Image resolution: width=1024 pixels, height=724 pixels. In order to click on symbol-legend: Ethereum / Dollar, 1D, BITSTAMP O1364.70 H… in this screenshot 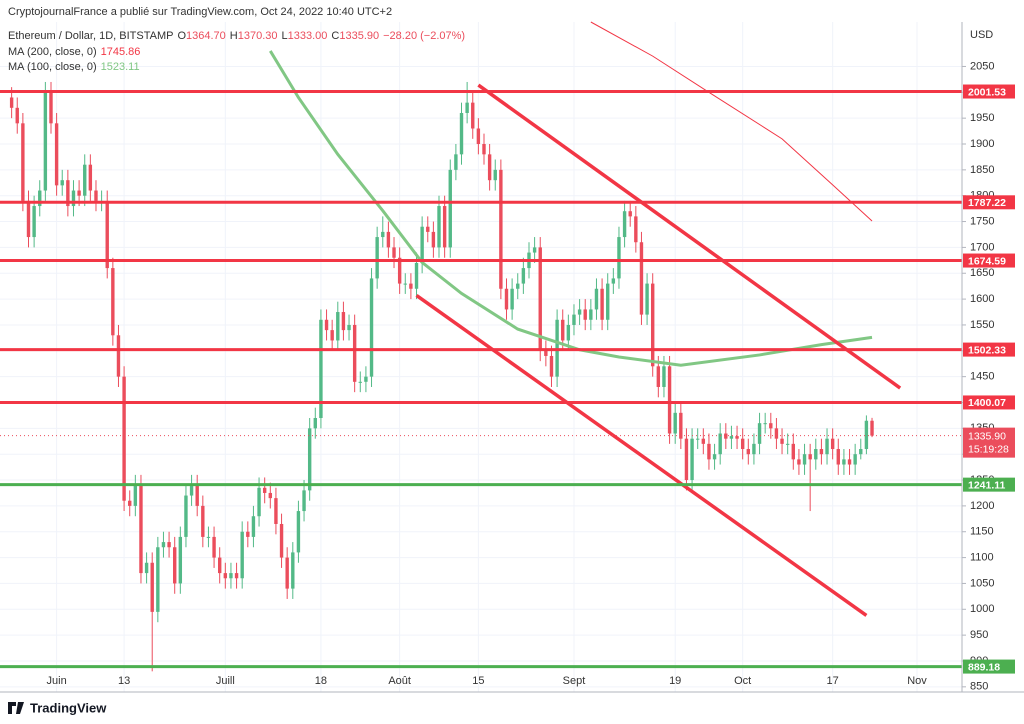, I will do `click(240, 36)`.